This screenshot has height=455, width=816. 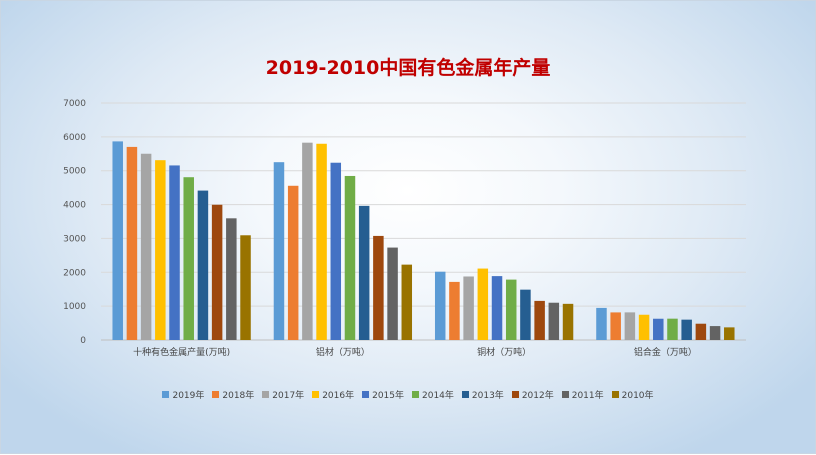 What do you see at coordinates (74, 206) in the screenshot?
I see `y-tick-label: 4000` at bounding box center [74, 206].